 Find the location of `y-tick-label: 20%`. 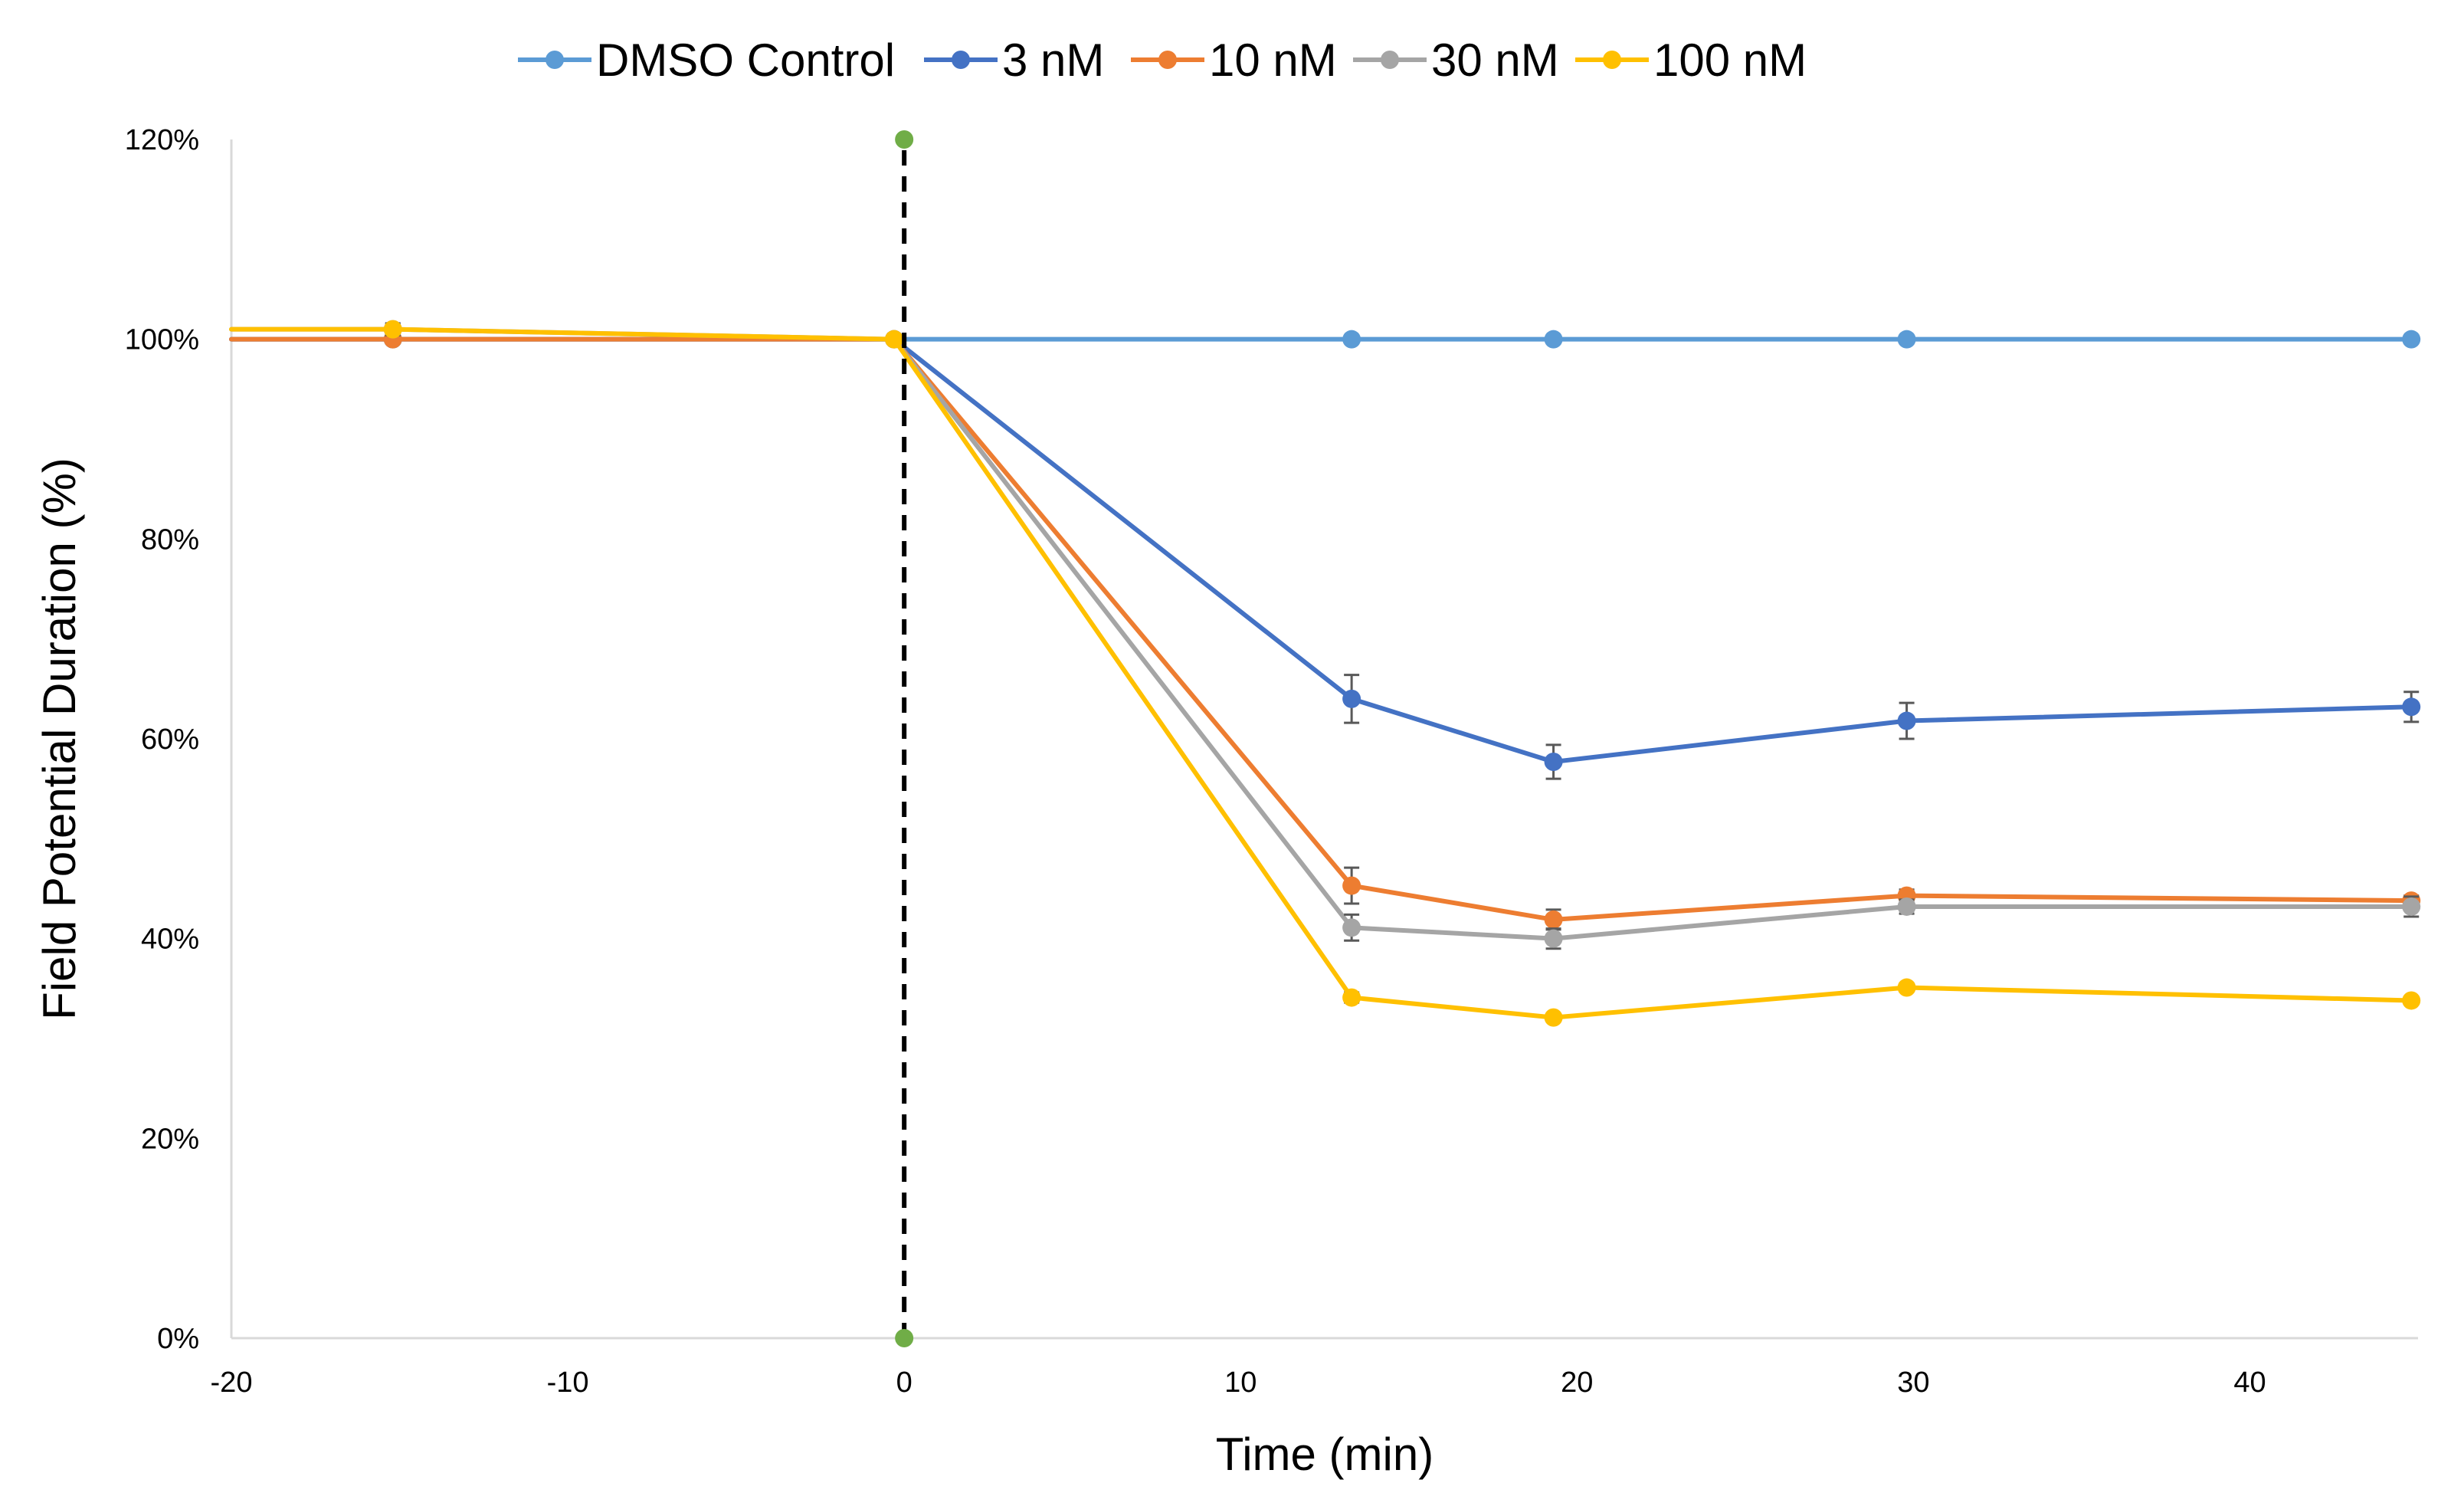

y-tick-label: 20% is located at coordinates (170, 1139).